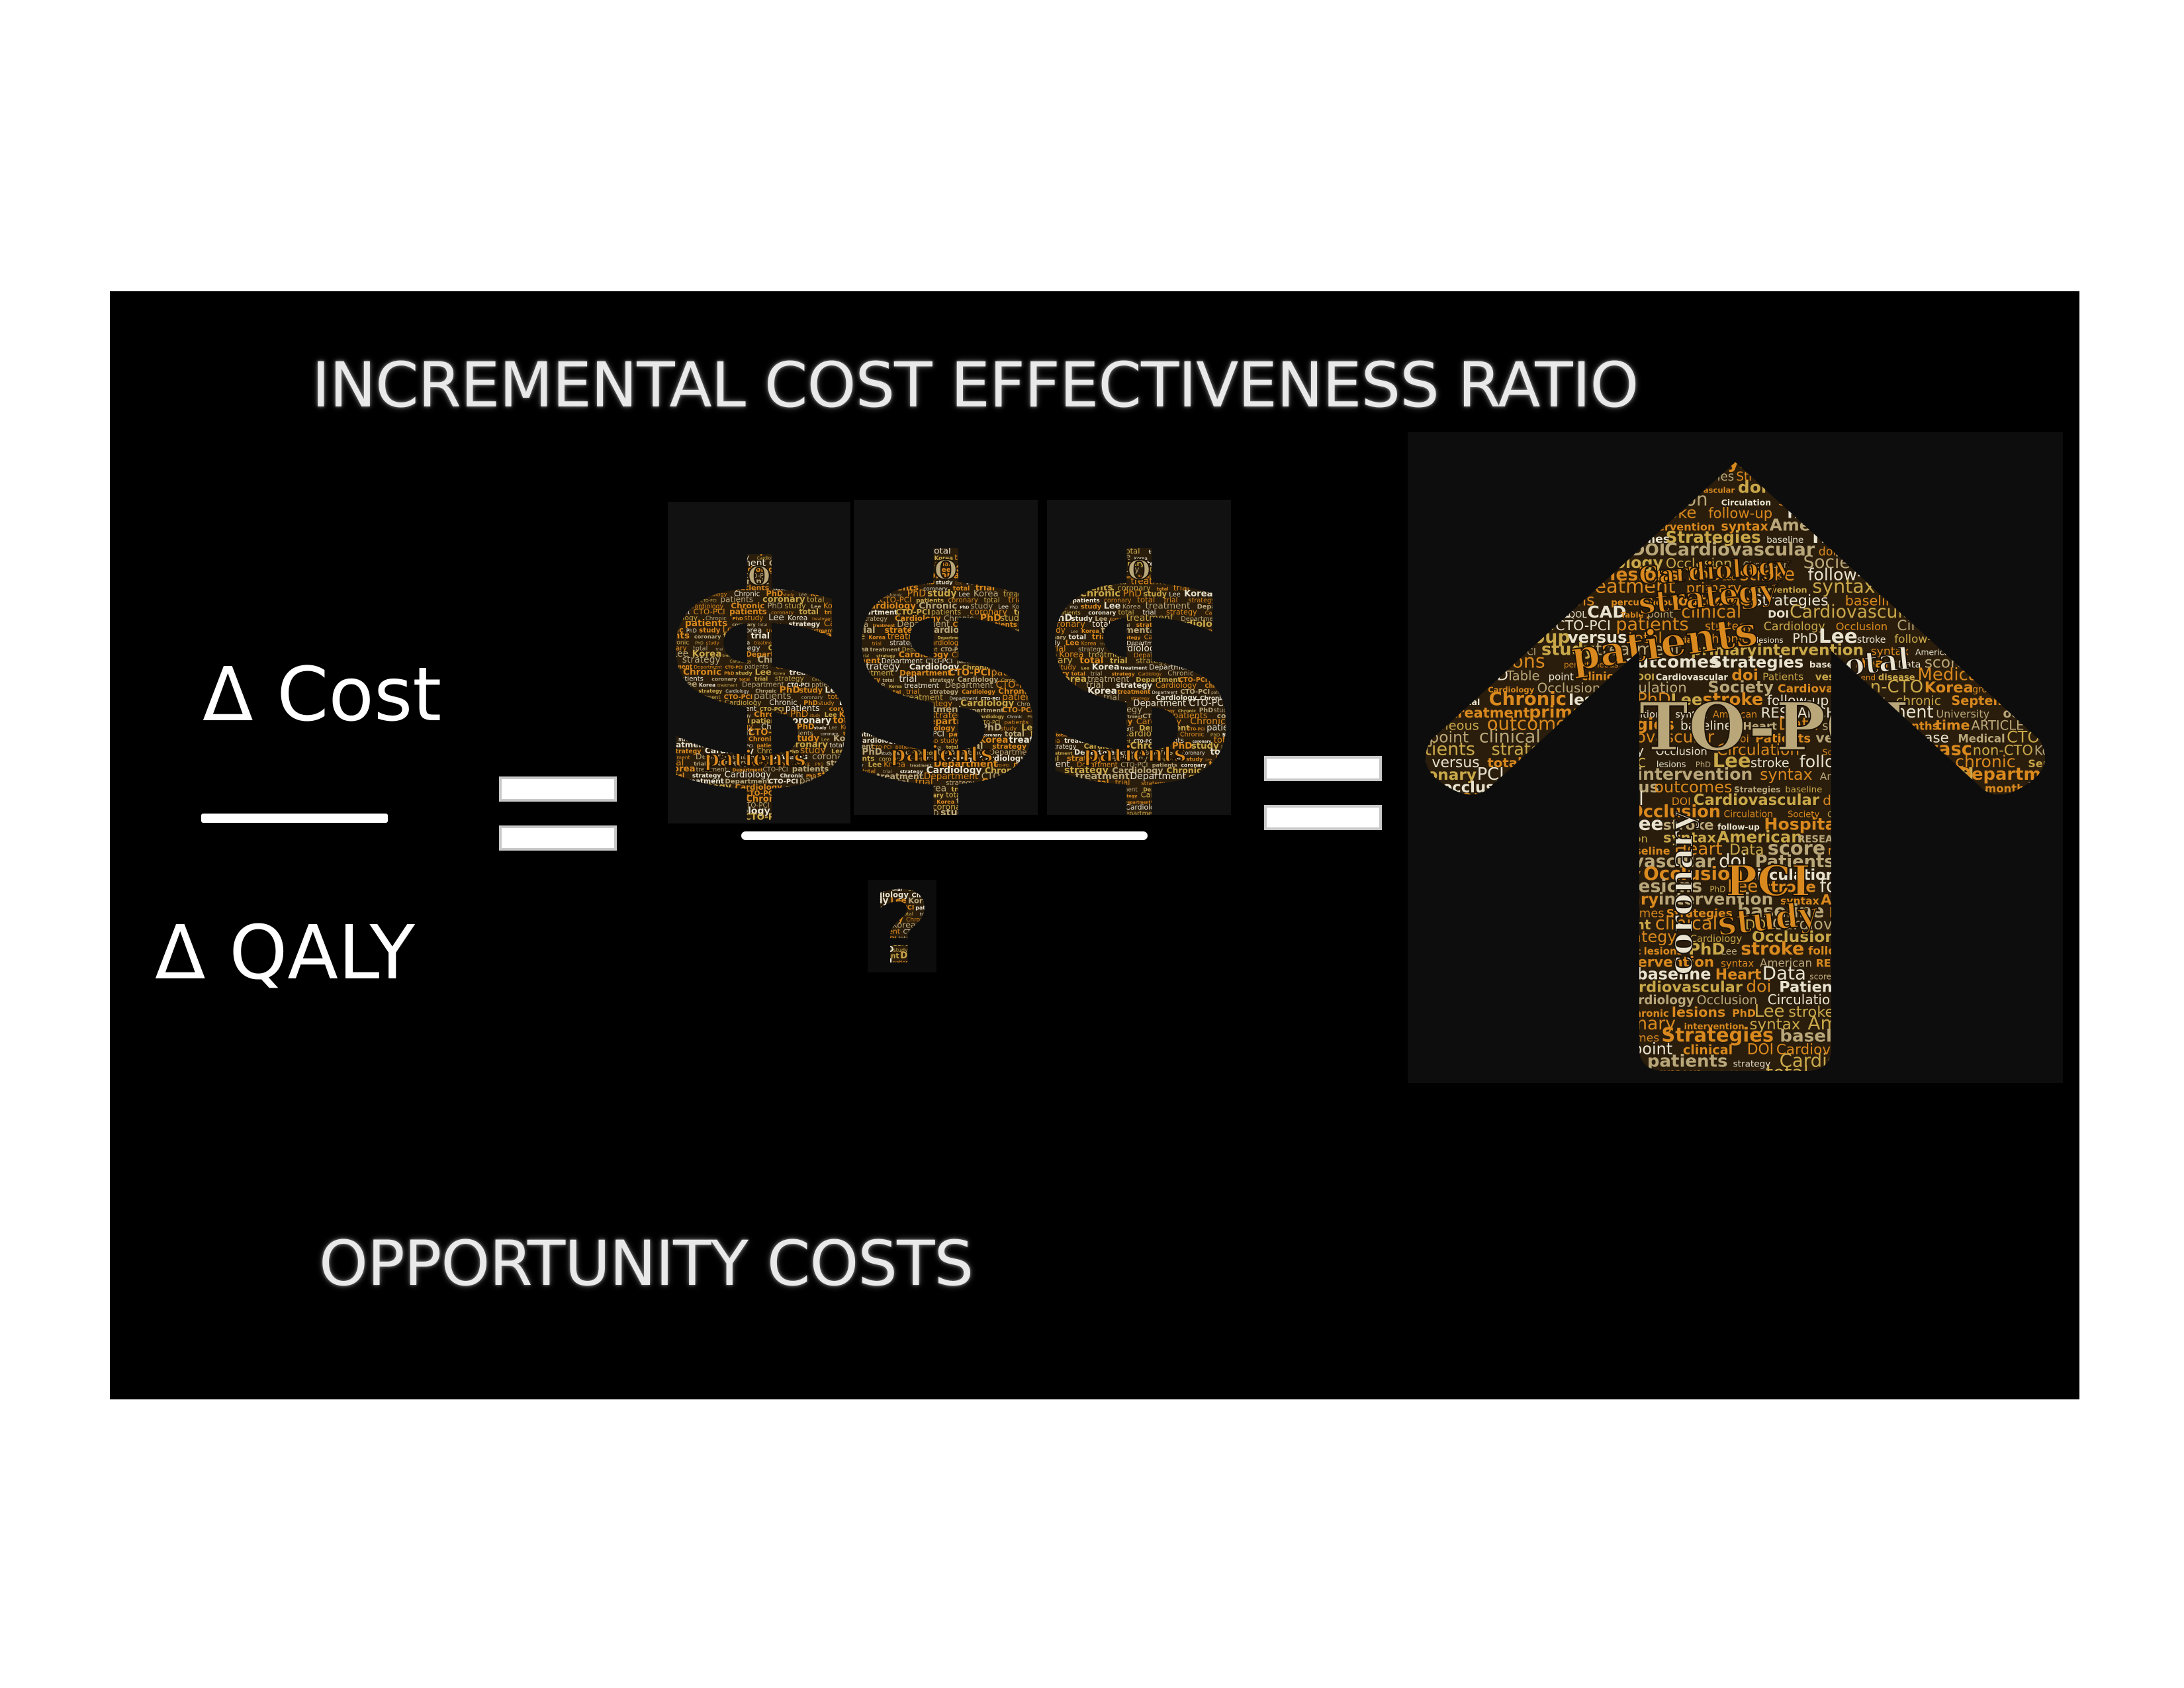  Describe the element at coordinates (1784, 540) in the screenshot. I see `svg-text: baseline` at that location.